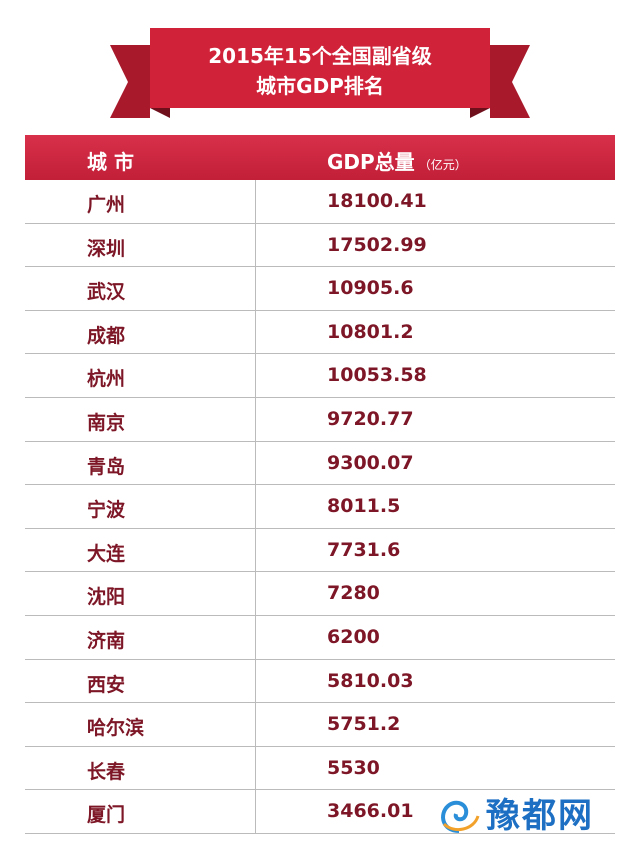 This screenshot has height=852, width=640. What do you see at coordinates (255, 507) in the screenshot?
I see `column-divider` at bounding box center [255, 507].